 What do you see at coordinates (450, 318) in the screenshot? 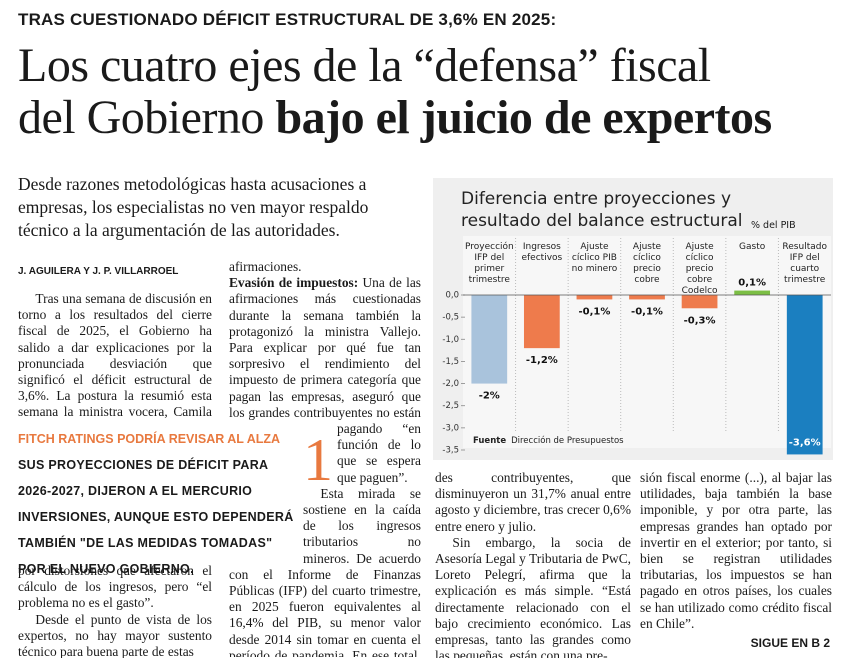
I see `y-tick-label: -0,5` at bounding box center [450, 318].